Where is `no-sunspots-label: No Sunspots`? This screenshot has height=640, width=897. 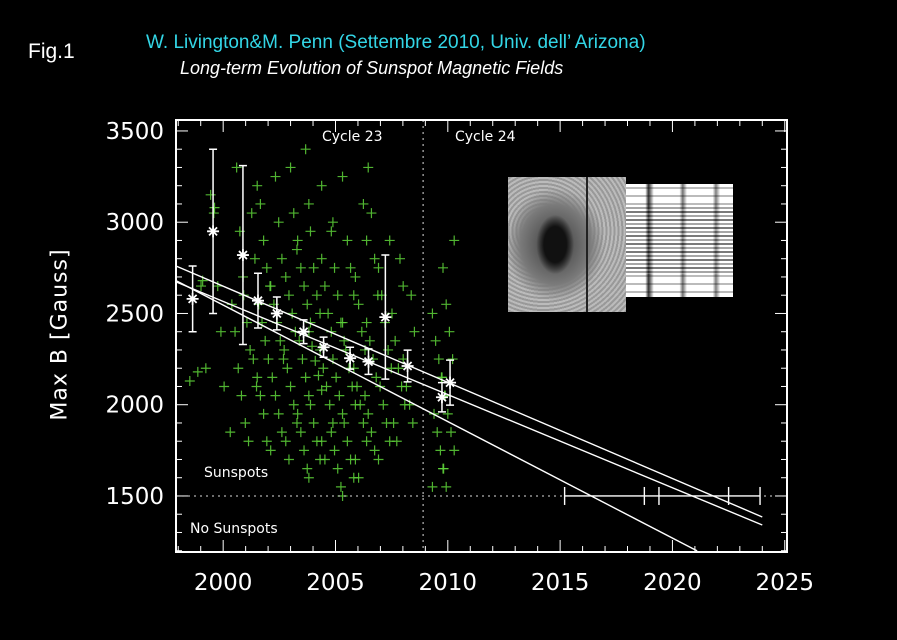 no-sunspots-label: No Sunspots is located at coordinates (234, 529).